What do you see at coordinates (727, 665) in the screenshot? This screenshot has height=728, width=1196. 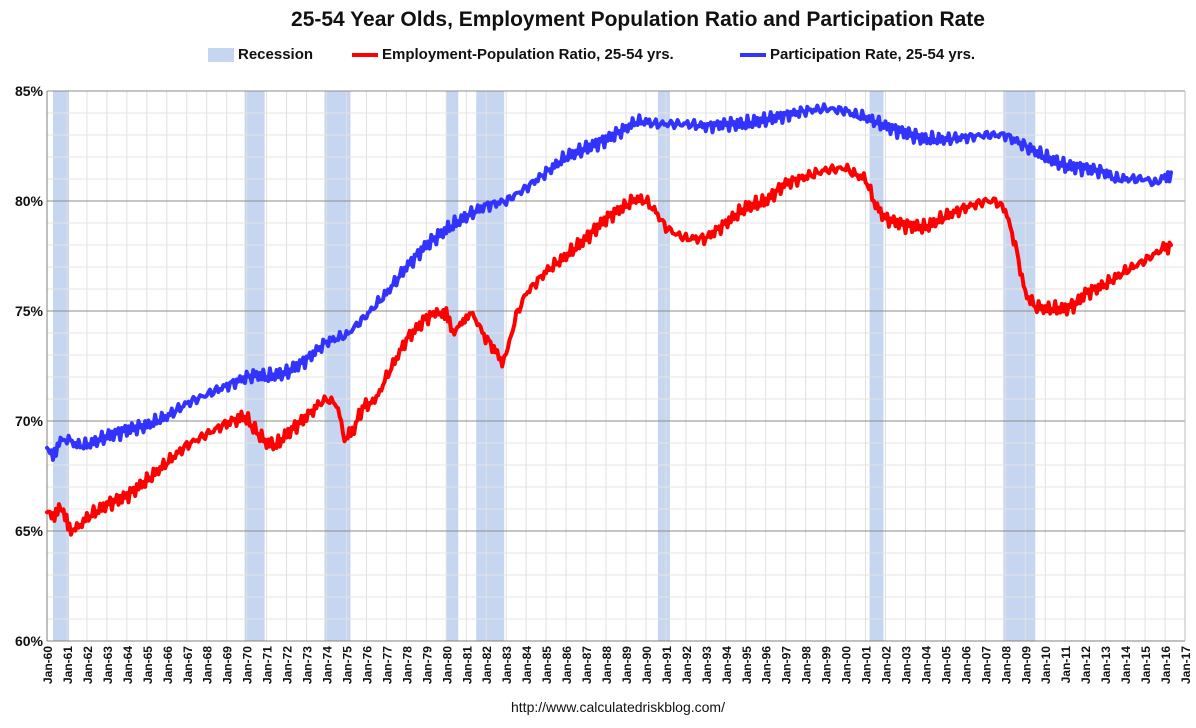 I see `x-tick-label-34: Jan-94` at bounding box center [727, 665].